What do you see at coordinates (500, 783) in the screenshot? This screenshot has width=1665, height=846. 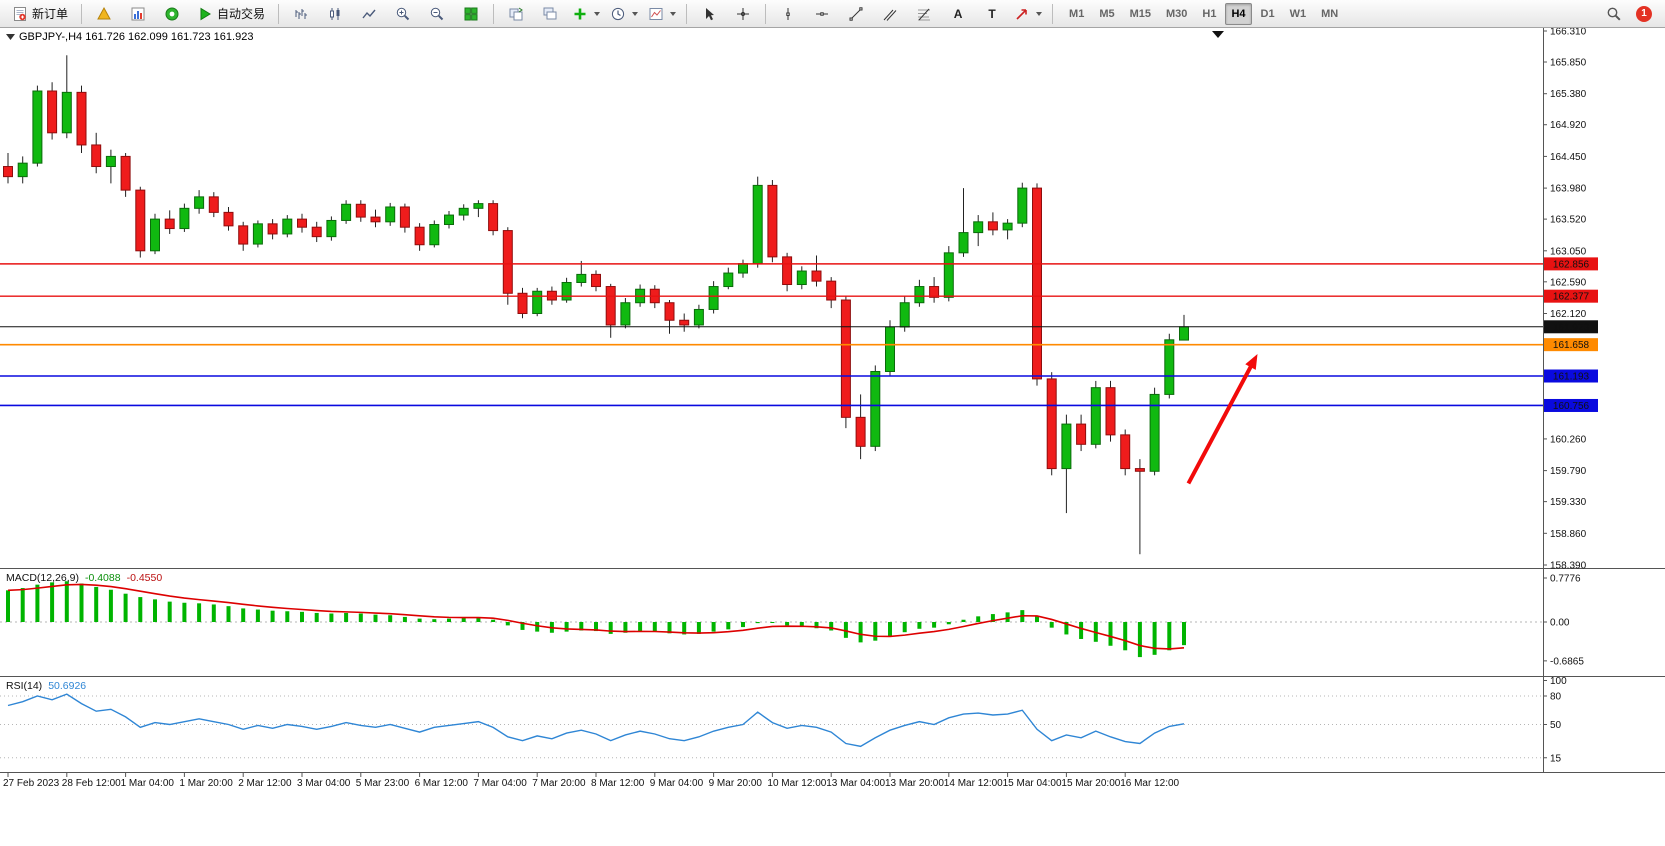 I see `svg-text: 7 Mar 04:00` at bounding box center [500, 783].